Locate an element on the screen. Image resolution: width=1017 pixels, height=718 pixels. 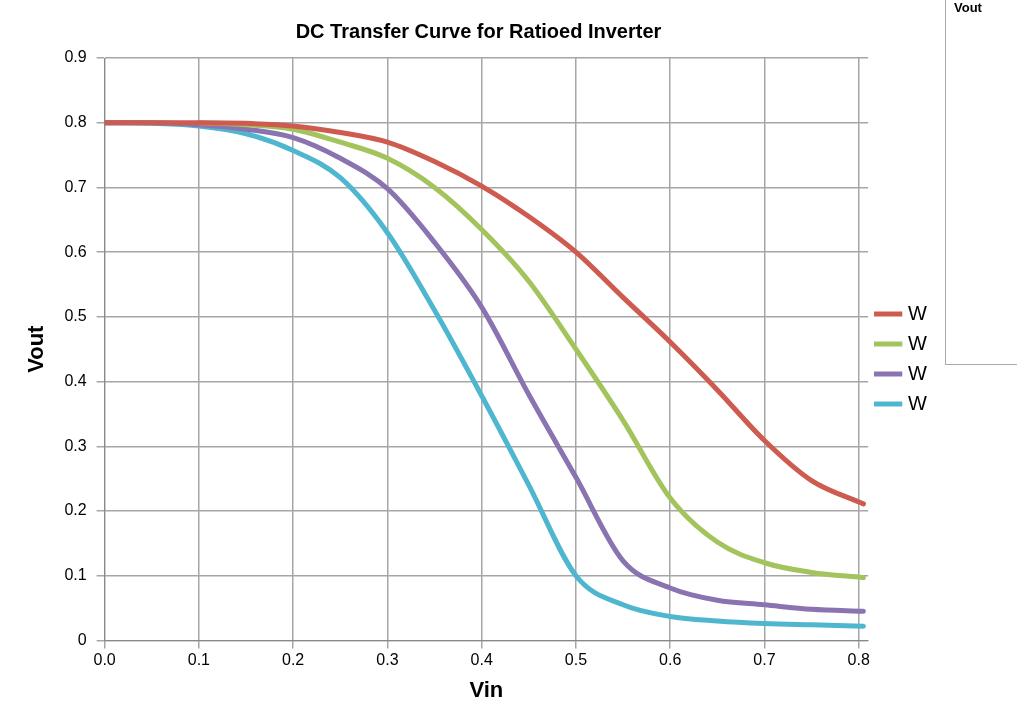
y-tick-label: 0.9 is located at coordinates (75, 57).